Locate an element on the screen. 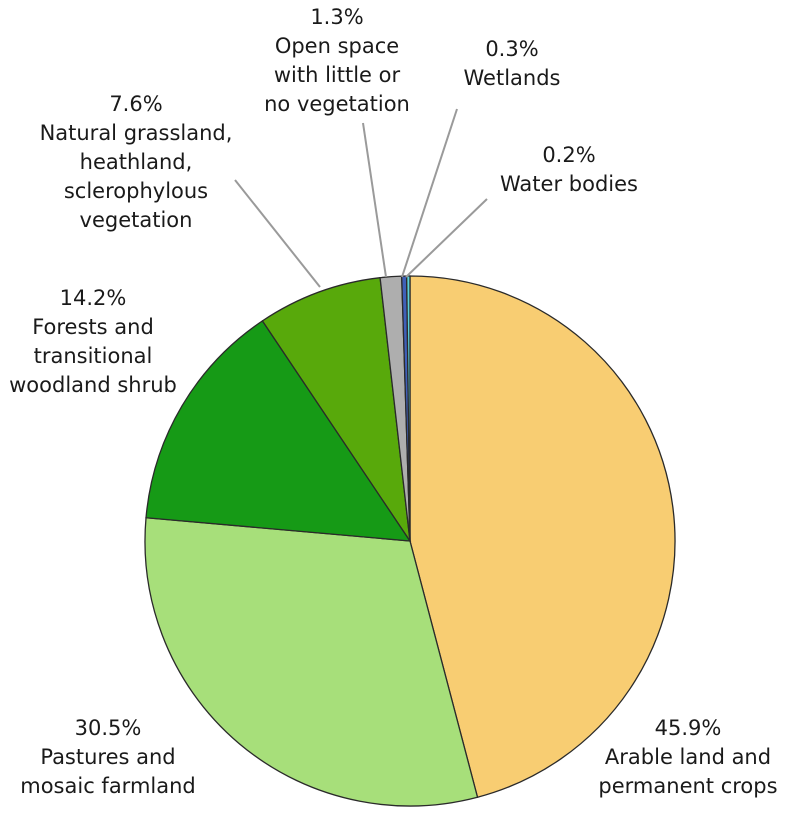  slice-category-line-arable: Arable land and is located at coordinates (688, 757).